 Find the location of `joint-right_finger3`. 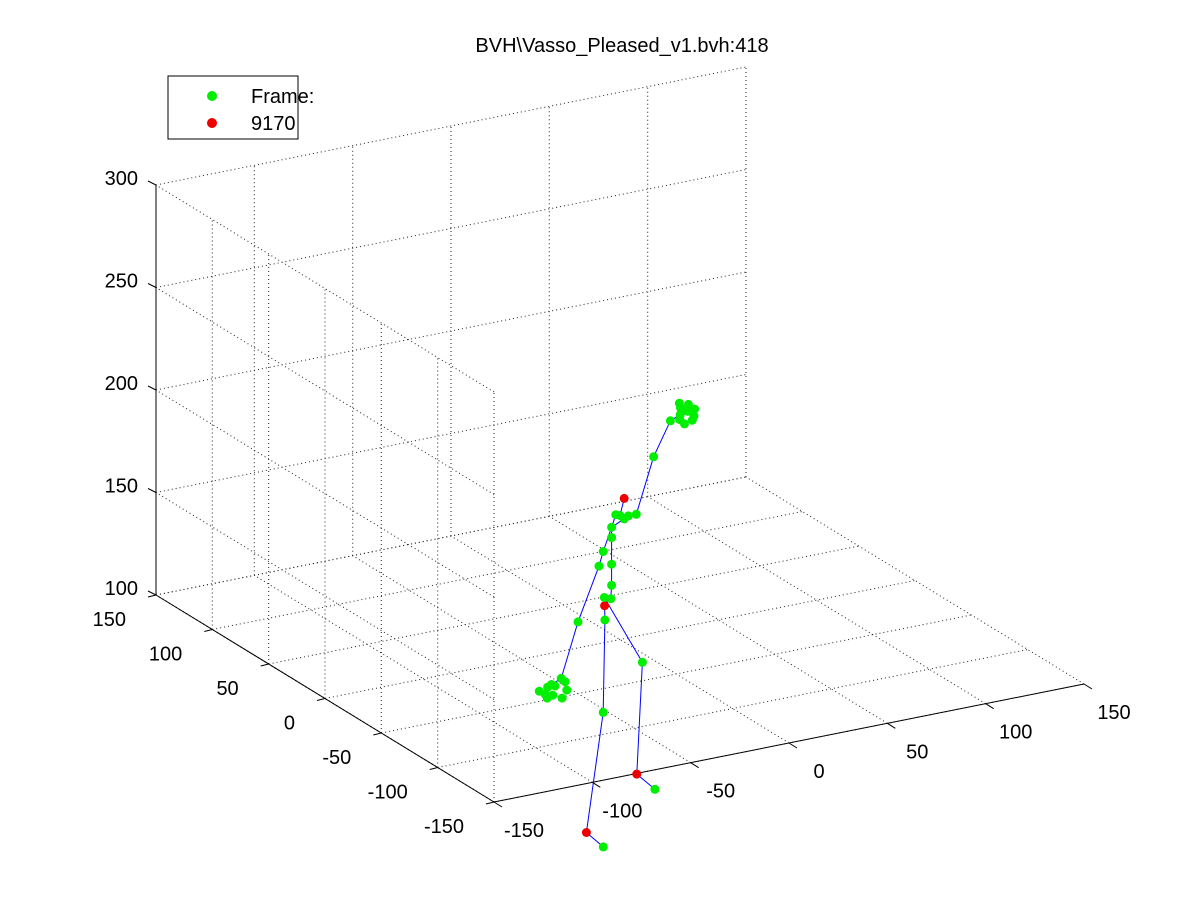

joint-right_finger3 is located at coordinates (555, 686).